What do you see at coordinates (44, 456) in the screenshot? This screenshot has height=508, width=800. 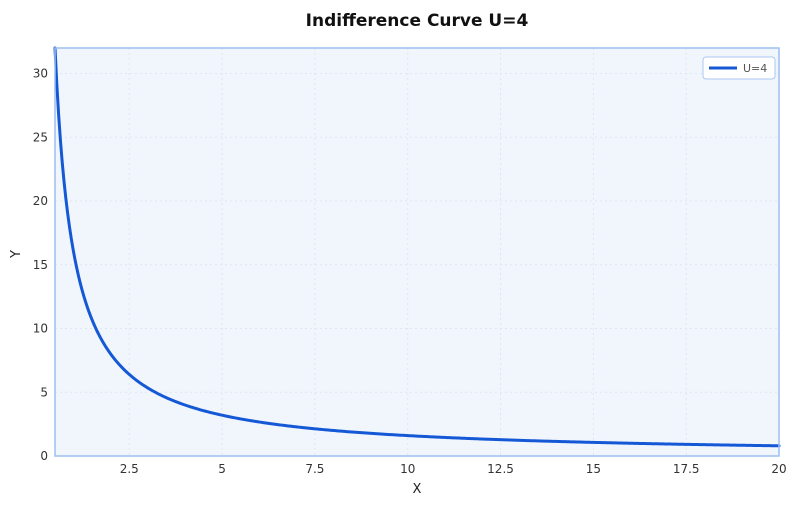 I see `y-tick-label: 0` at bounding box center [44, 456].